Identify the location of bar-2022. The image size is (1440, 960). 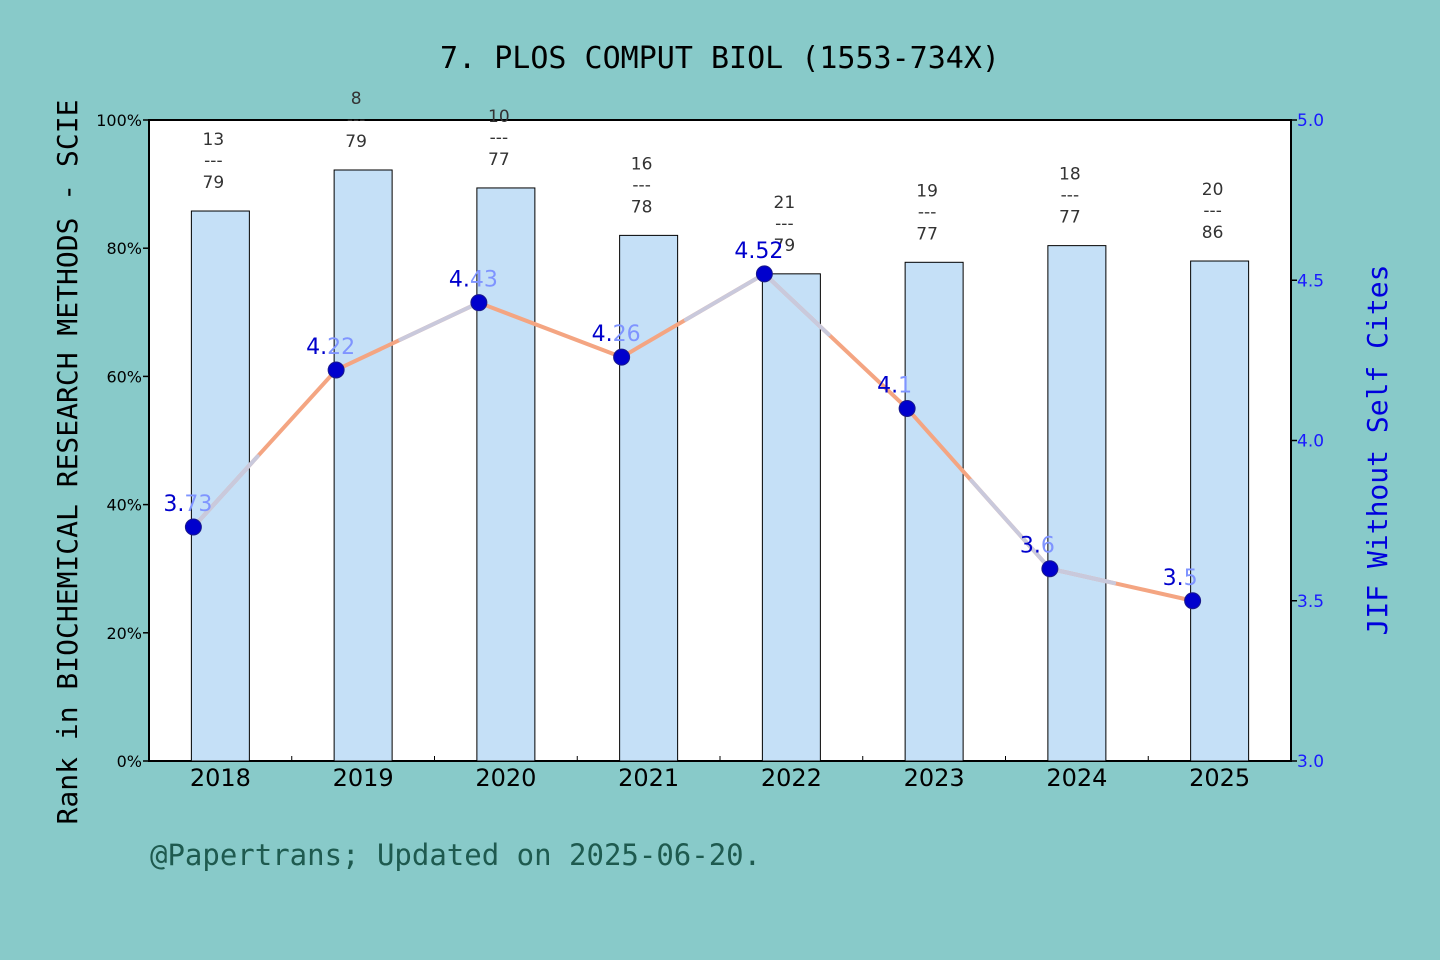
(791, 517).